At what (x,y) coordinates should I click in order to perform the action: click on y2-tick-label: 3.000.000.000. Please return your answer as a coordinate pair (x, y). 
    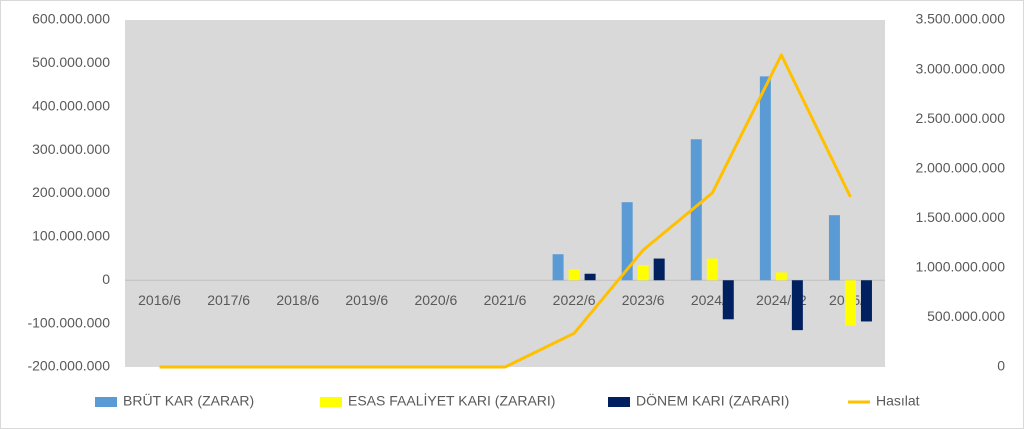
    Looking at the image, I should click on (960, 68).